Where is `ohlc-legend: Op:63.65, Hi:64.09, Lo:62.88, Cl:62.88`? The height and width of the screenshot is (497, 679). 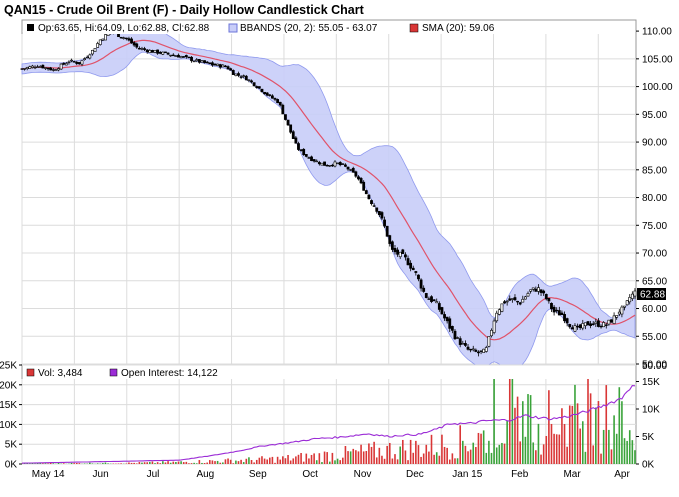
ohlc-legend: Op:63.65, Hi:64.09, Lo:62.88, Cl:62.88 is located at coordinates (124, 28).